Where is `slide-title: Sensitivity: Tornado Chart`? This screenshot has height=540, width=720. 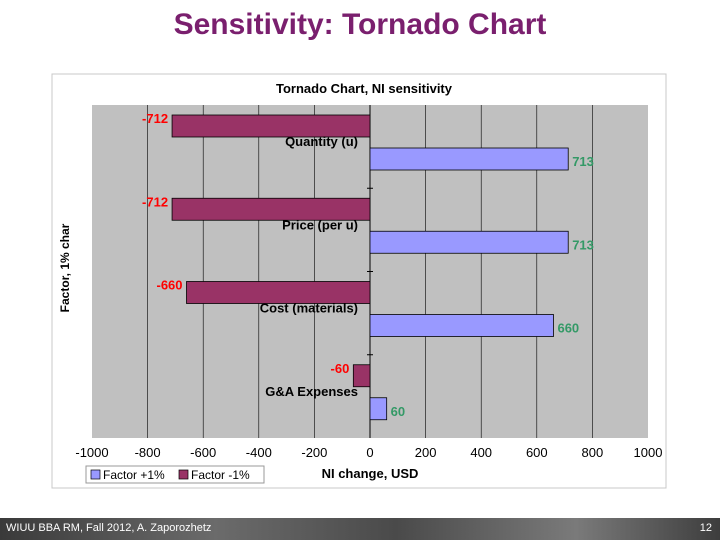
slide-title: Sensitivity: Tornado Chart is located at coordinates (360, 24).